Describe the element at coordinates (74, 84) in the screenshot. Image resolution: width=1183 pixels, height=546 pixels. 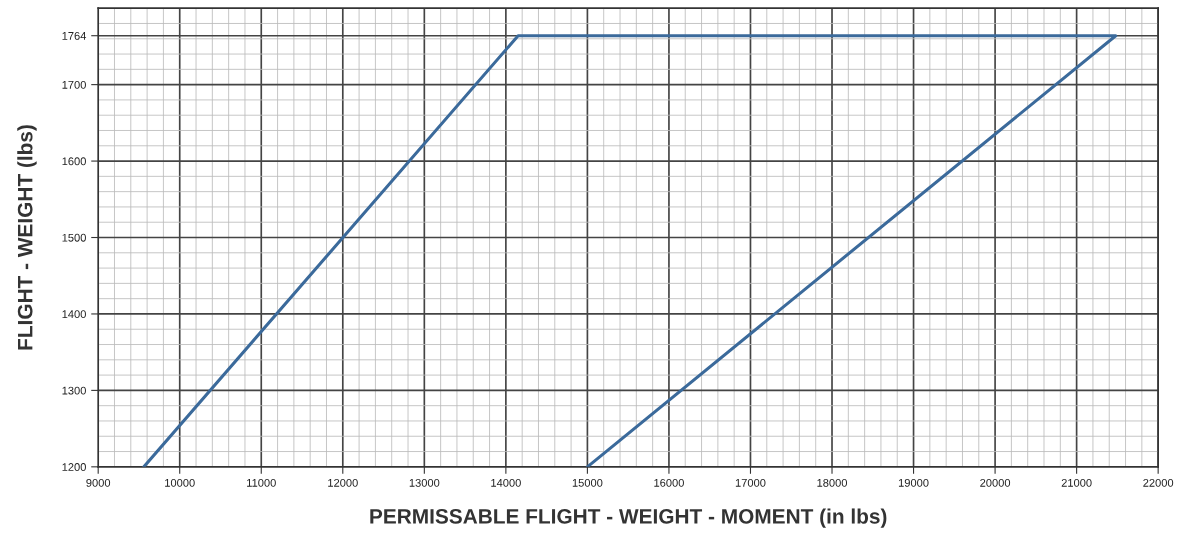
I see `y-tick-label: 1700` at that location.